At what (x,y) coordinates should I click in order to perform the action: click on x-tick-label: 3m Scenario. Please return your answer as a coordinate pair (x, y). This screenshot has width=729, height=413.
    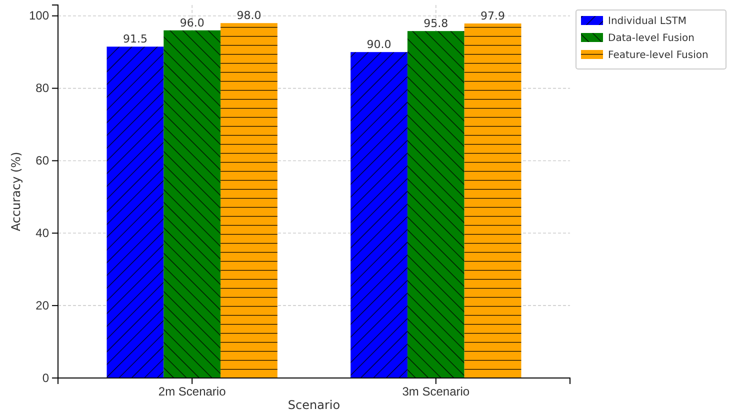
    Looking at the image, I should click on (436, 391).